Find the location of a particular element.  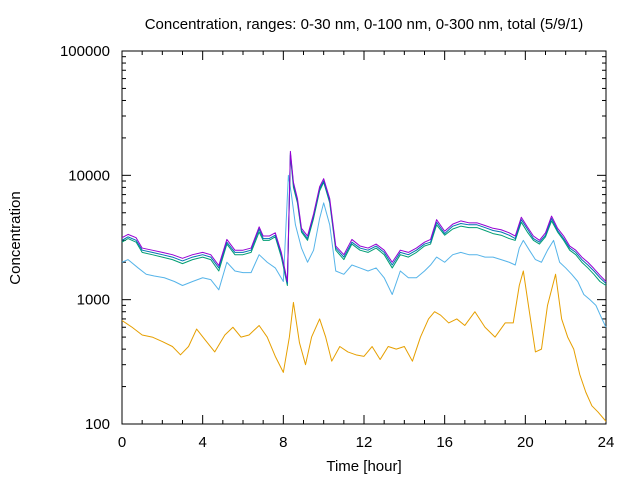

x-tick-label: 0 is located at coordinates (122, 442).